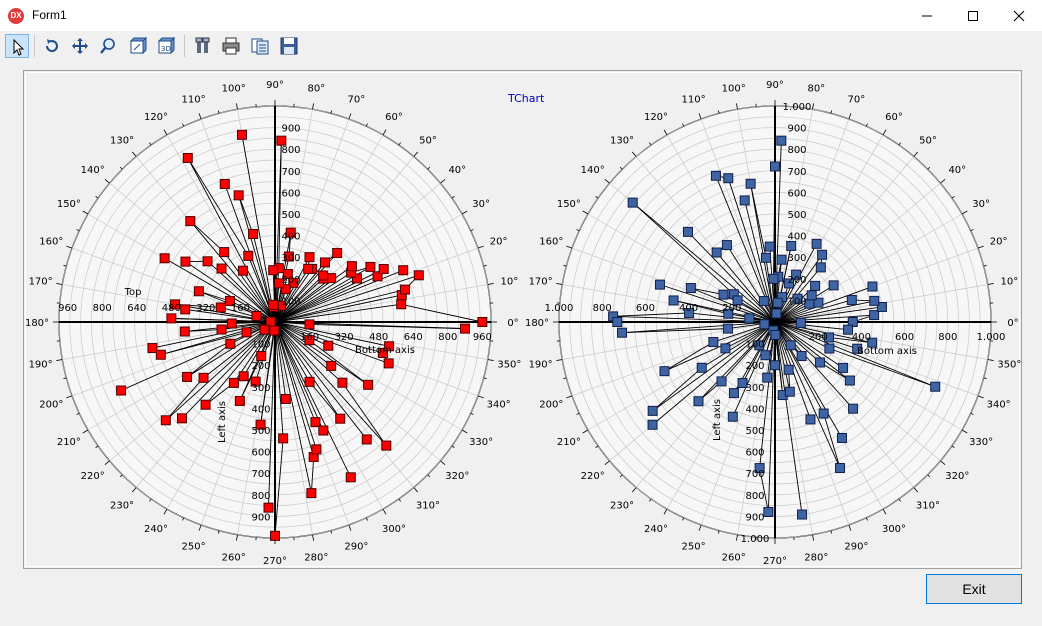 The width and height of the screenshot is (1042, 626). Describe the element at coordinates (41, 364) in the screenshot. I see `angle-label: 190°` at that location.